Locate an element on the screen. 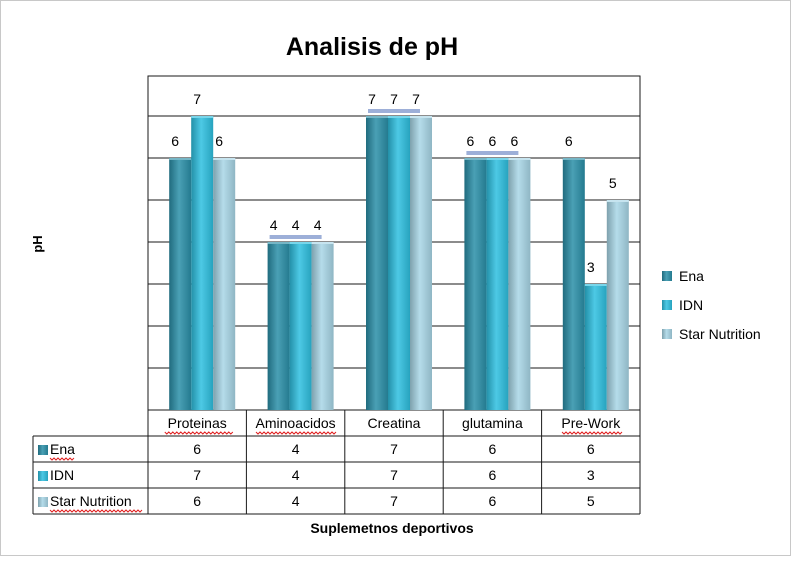  data-label: 5 is located at coordinates (613, 183).